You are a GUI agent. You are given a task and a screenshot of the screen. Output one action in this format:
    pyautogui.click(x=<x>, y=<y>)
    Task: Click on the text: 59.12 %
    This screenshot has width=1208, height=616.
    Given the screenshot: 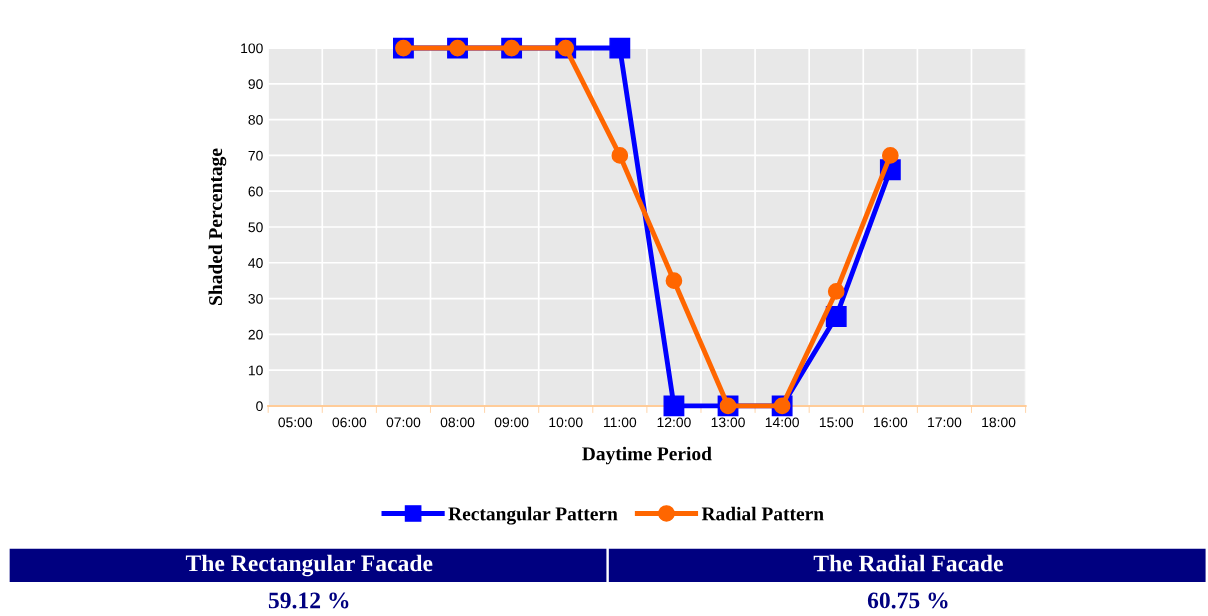 What is the action you would take?
    pyautogui.click(x=308, y=600)
    